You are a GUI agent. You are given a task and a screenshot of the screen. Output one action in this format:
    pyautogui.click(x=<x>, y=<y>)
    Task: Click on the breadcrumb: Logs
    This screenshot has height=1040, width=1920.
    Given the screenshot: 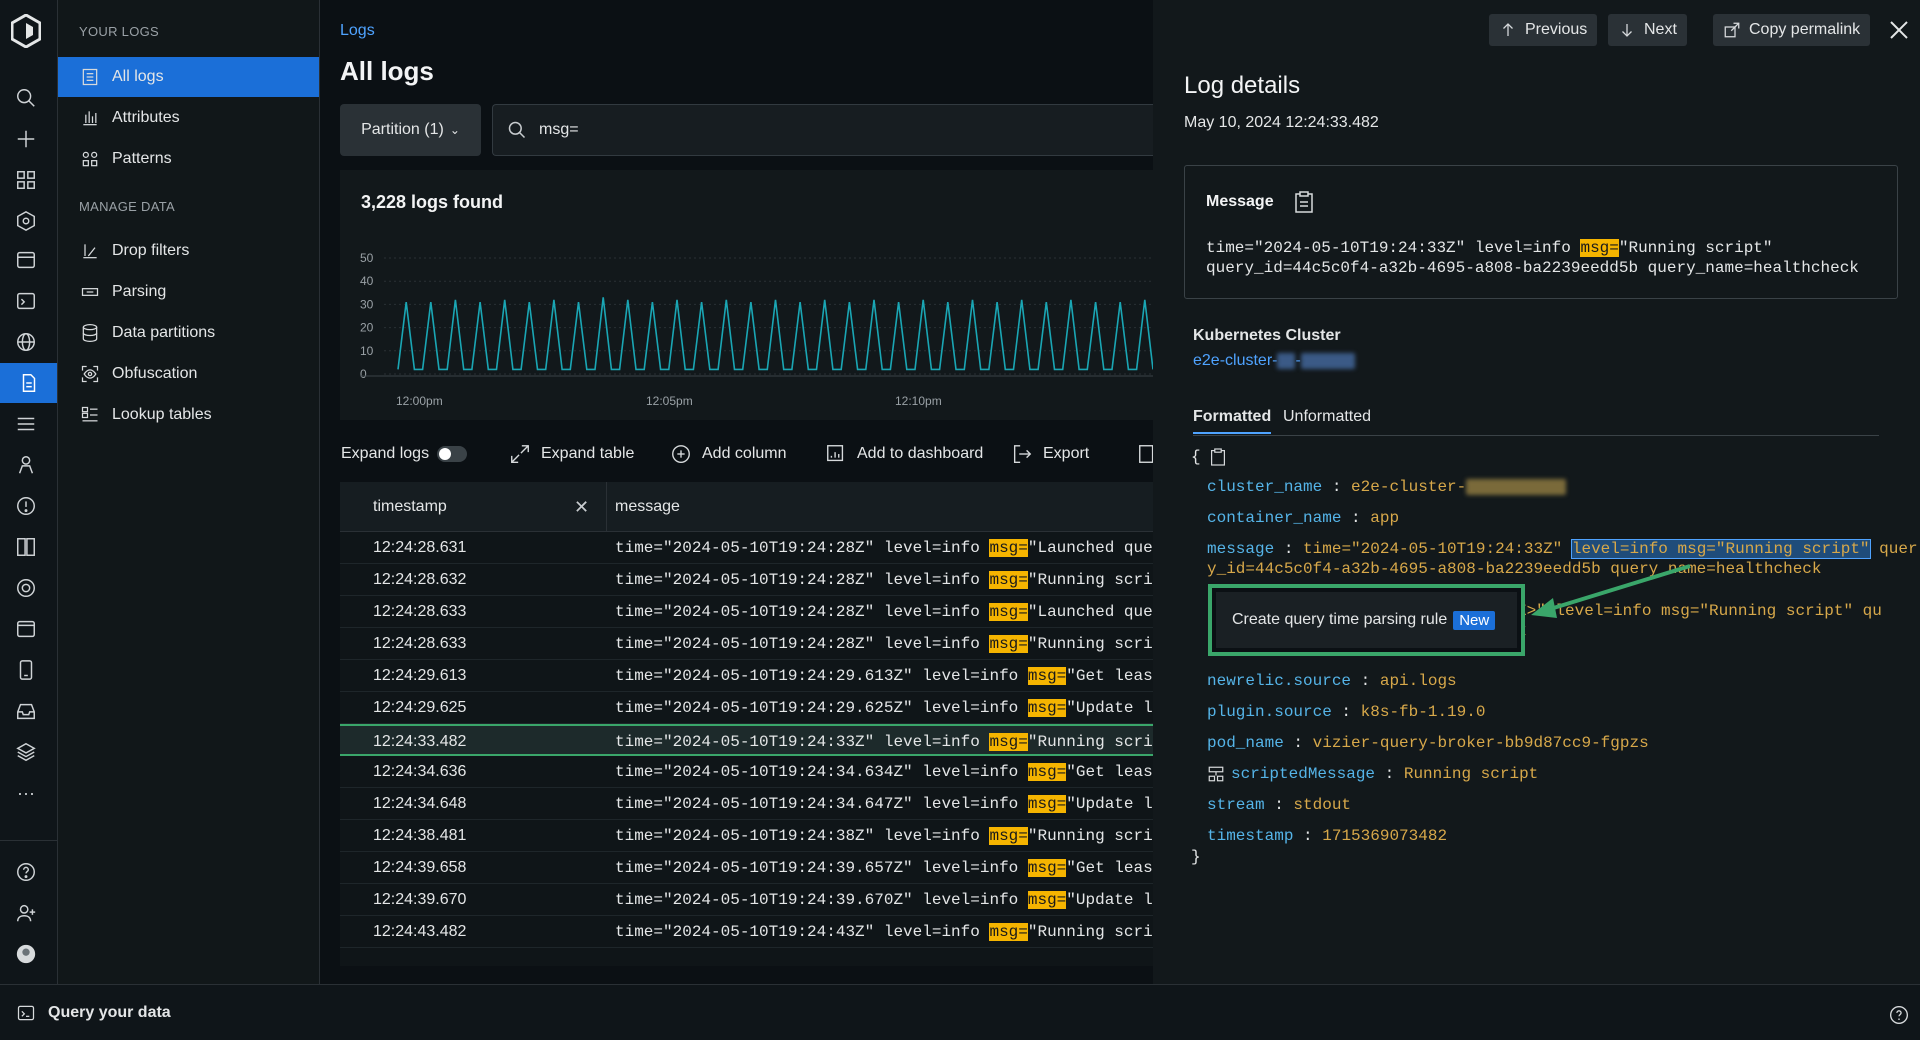 What is the action you would take?
    pyautogui.click(x=357, y=30)
    